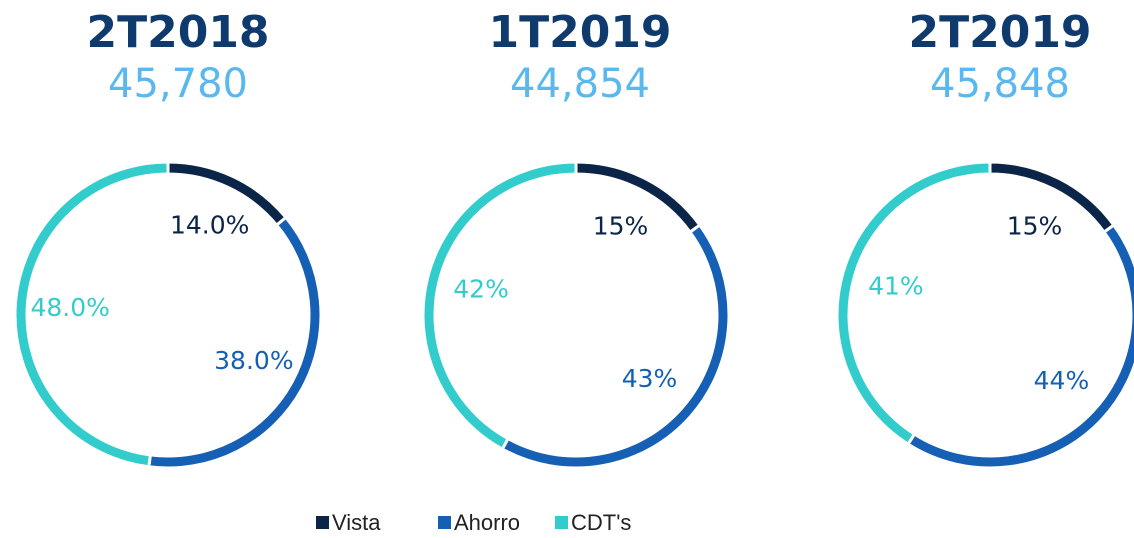 The height and width of the screenshot is (538, 1134). Describe the element at coordinates (579, 32) in the screenshot. I see `chart-title: 1T2019` at that location.